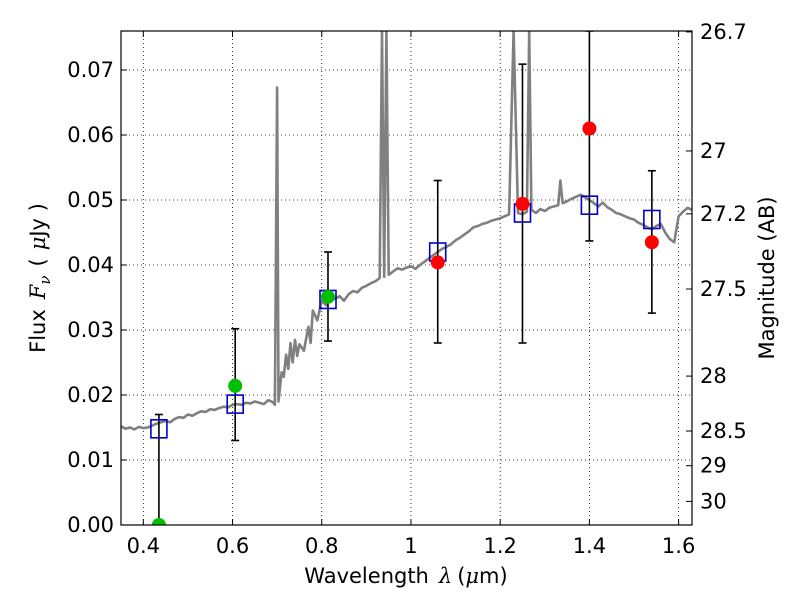  Describe the element at coordinates (40, 278) in the screenshot. I see `y-axis-label: FluxFν(μJy )` at that location.